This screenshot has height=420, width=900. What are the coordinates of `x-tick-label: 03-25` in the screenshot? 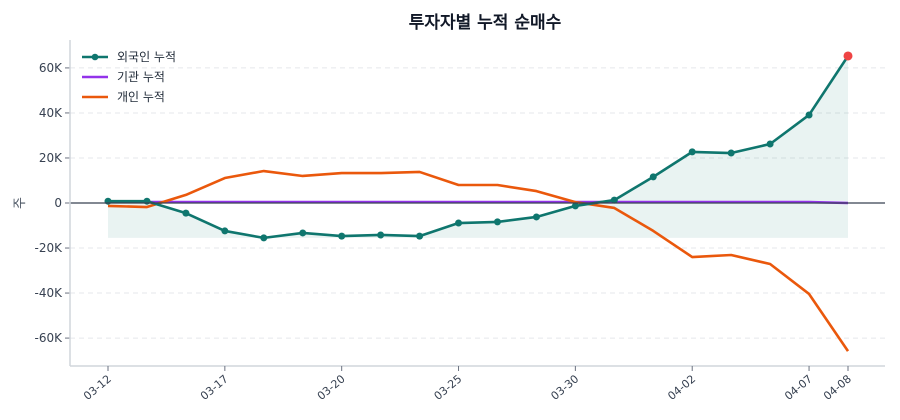 It's located at (448, 387).